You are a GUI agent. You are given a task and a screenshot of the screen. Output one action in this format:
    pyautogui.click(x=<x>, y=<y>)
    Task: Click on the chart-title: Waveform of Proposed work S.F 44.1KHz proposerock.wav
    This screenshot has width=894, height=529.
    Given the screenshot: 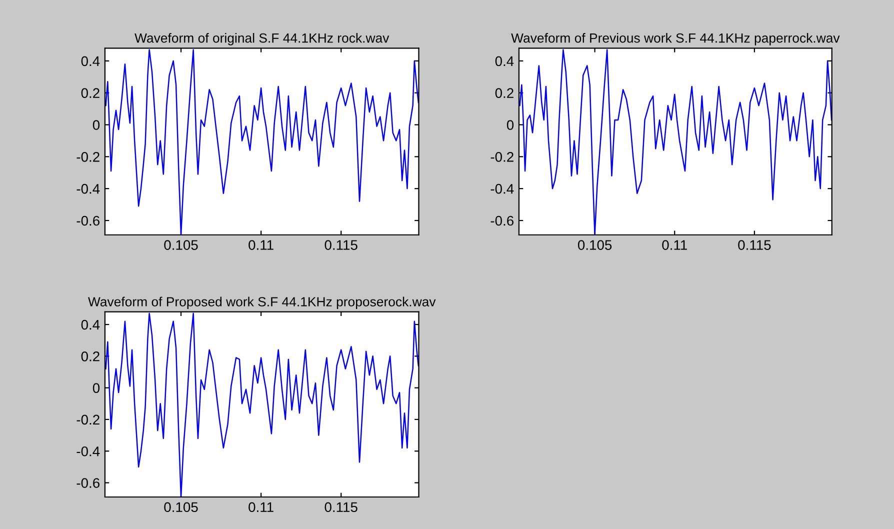 What is the action you would take?
    pyautogui.click(x=262, y=303)
    